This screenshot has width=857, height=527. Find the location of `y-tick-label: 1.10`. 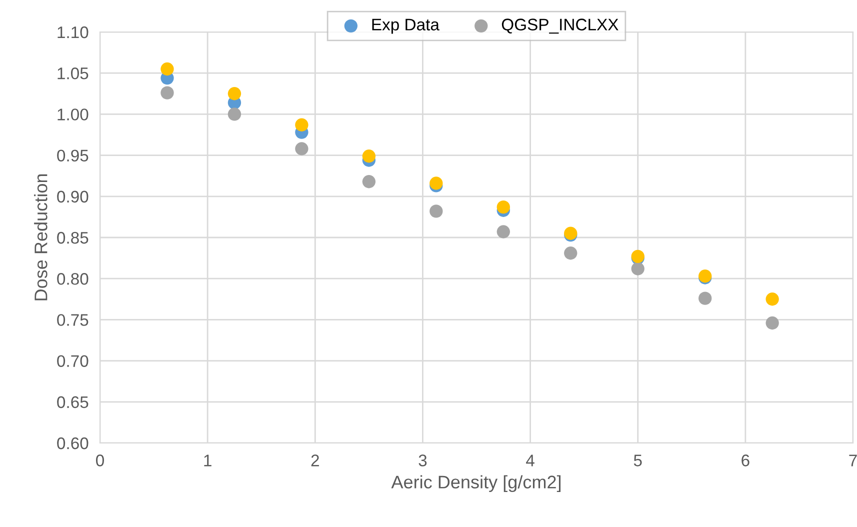

y-tick-label: 1.10 is located at coordinates (73, 32).